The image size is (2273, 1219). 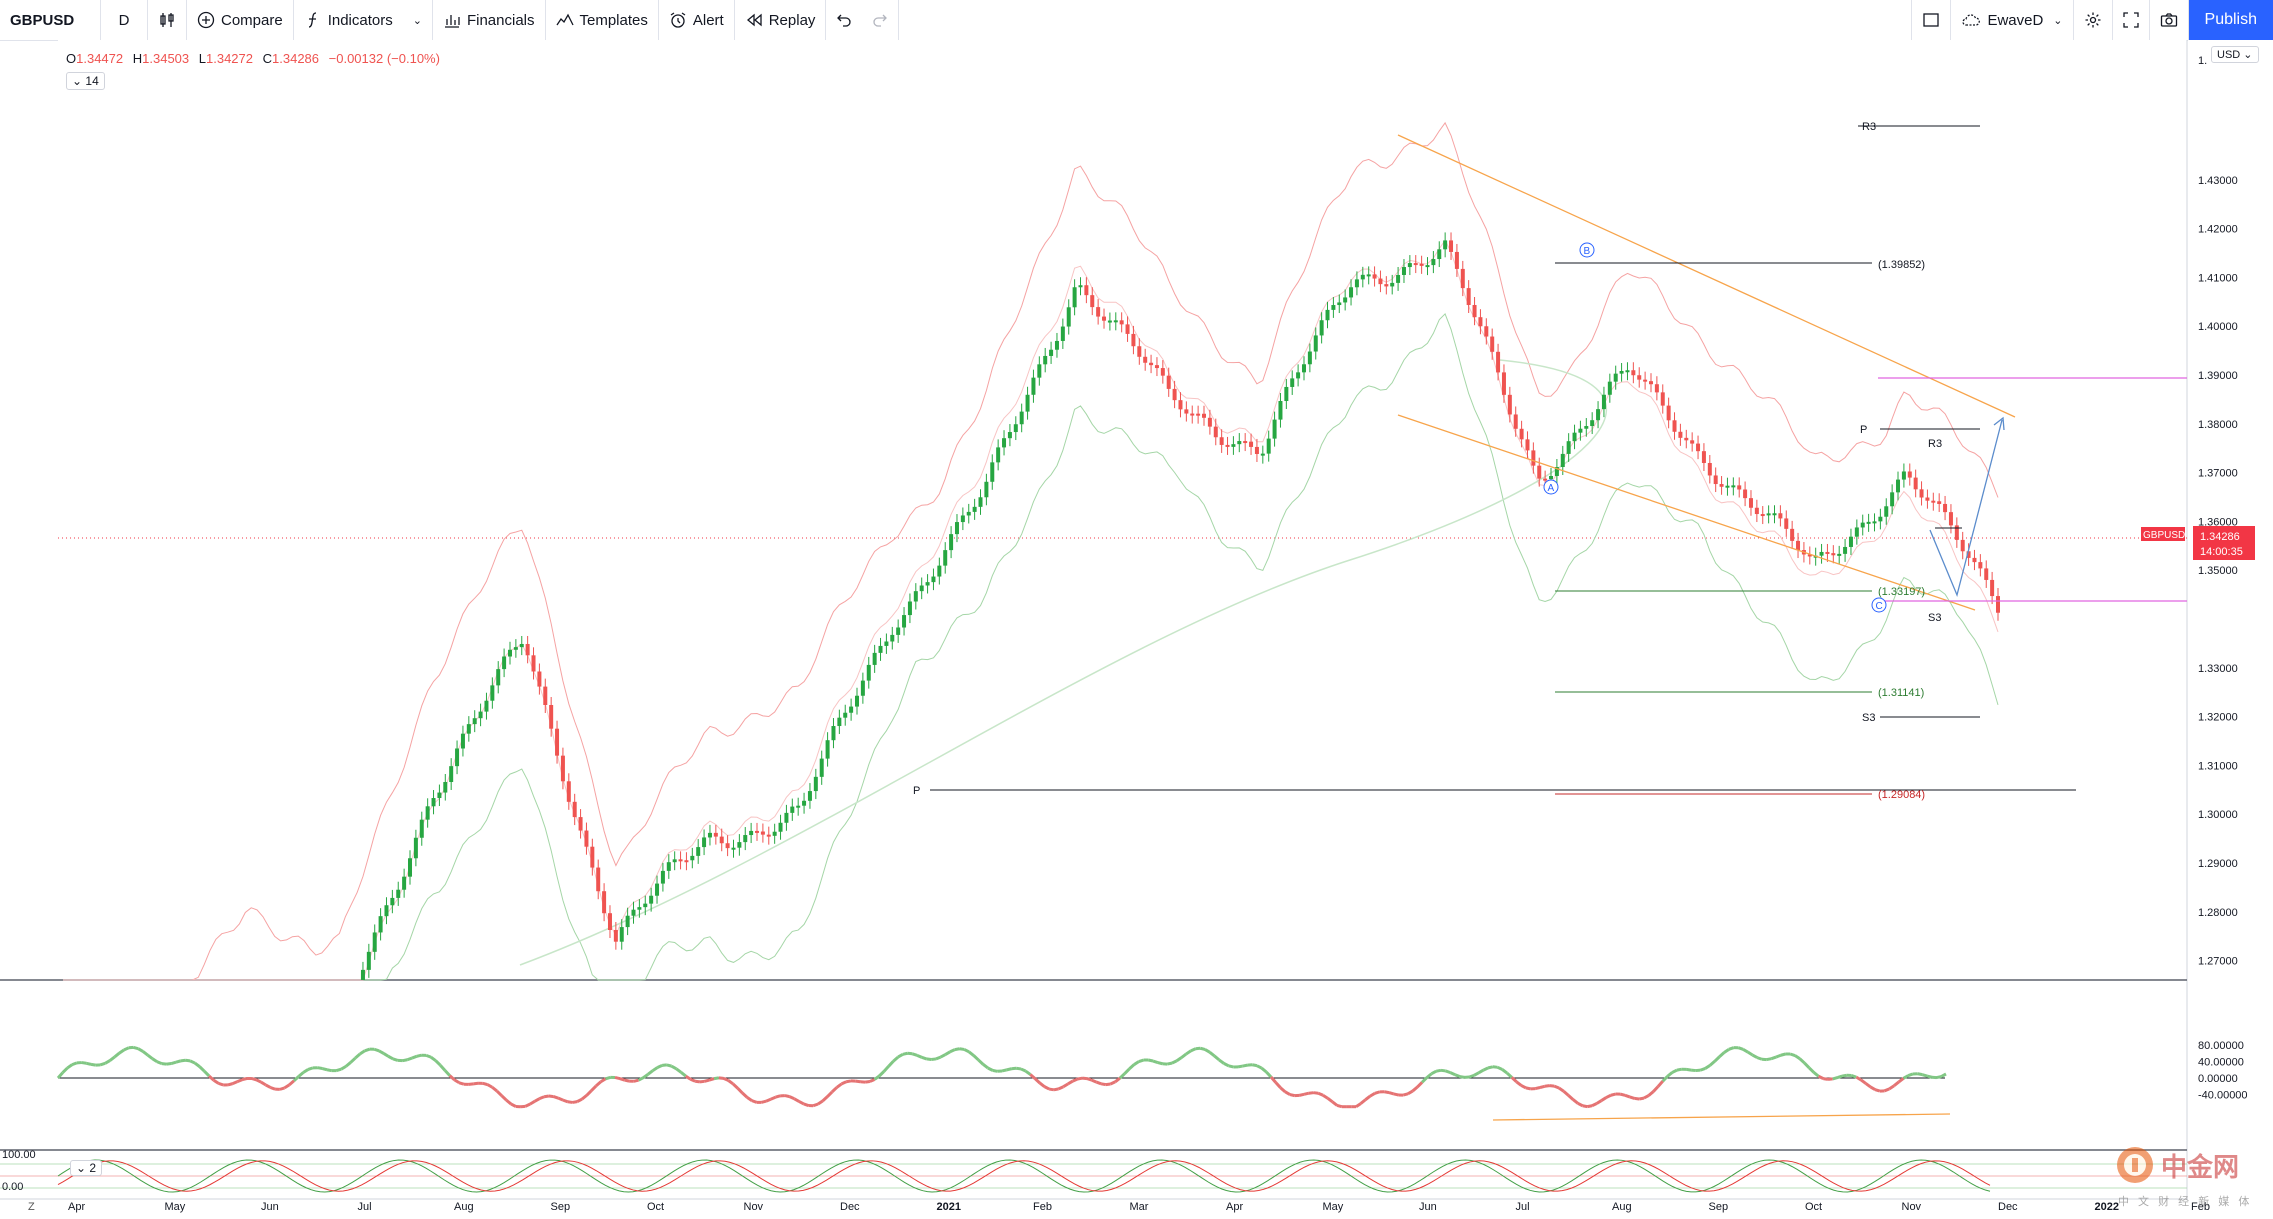 I want to click on indicators-button: Indicators ⌄, so click(x=363, y=20).